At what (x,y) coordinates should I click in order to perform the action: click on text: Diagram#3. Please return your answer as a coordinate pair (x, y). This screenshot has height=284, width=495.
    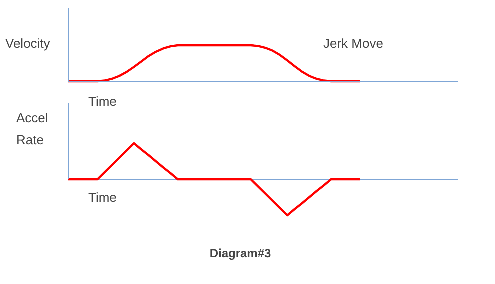
    Looking at the image, I should click on (241, 253).